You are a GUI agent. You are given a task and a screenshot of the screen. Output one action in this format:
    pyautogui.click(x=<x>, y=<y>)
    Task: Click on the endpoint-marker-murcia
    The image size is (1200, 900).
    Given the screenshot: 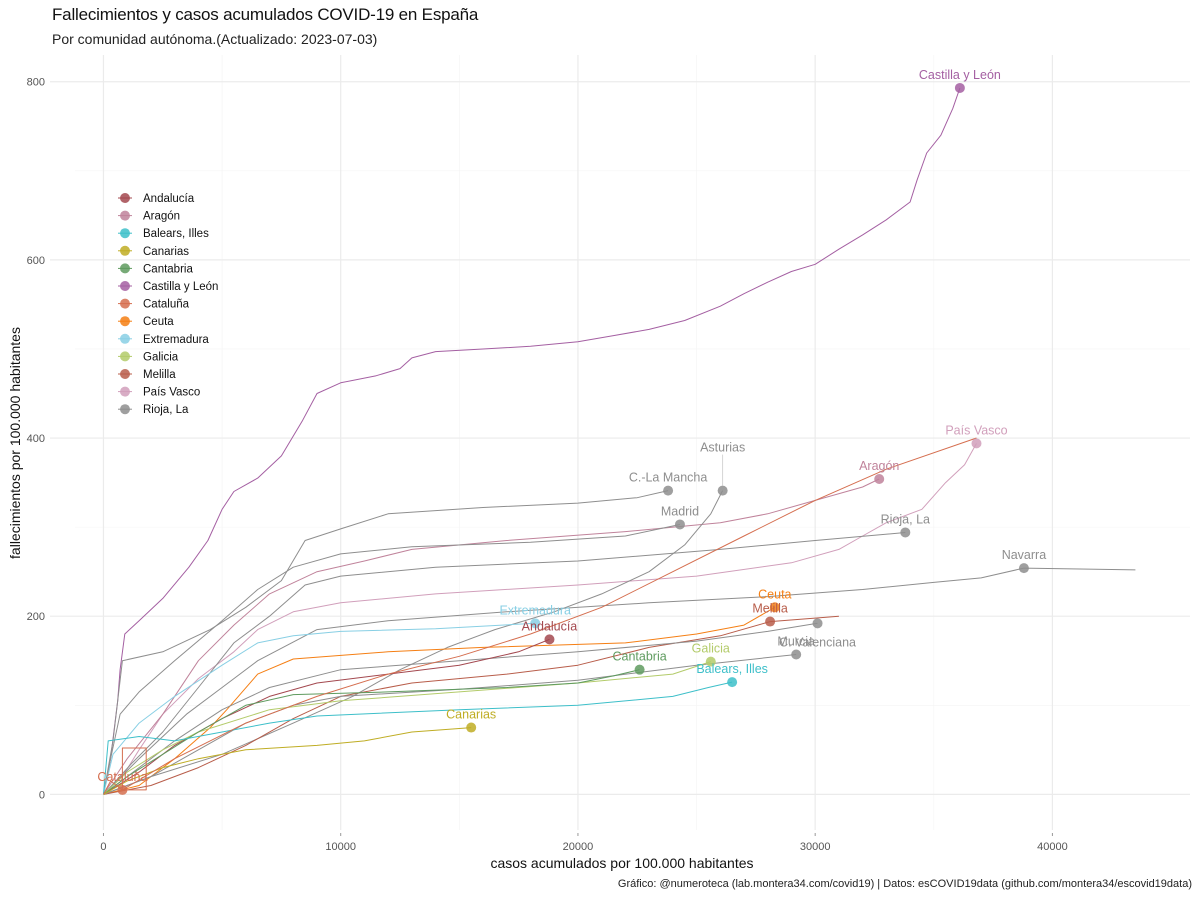 What is the action you would take?
    pyautogui.click(x=796, y=654)
    